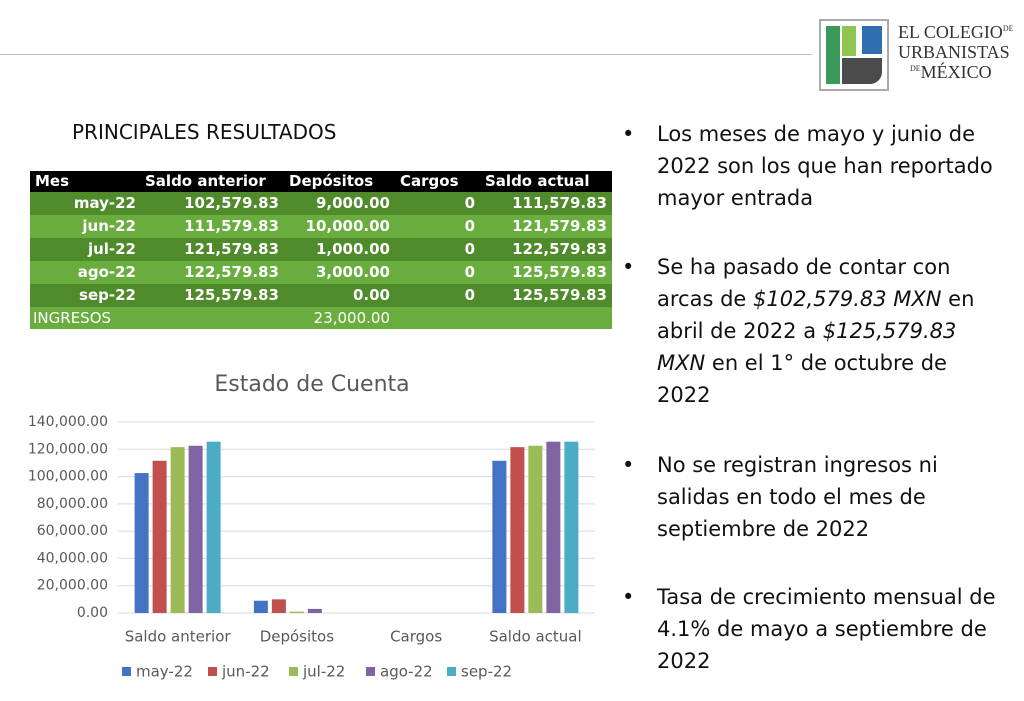 The width and height of the screenshot is (1024, 701). I want to click on y-tick-label: 140,000.00, so click(68, 422).